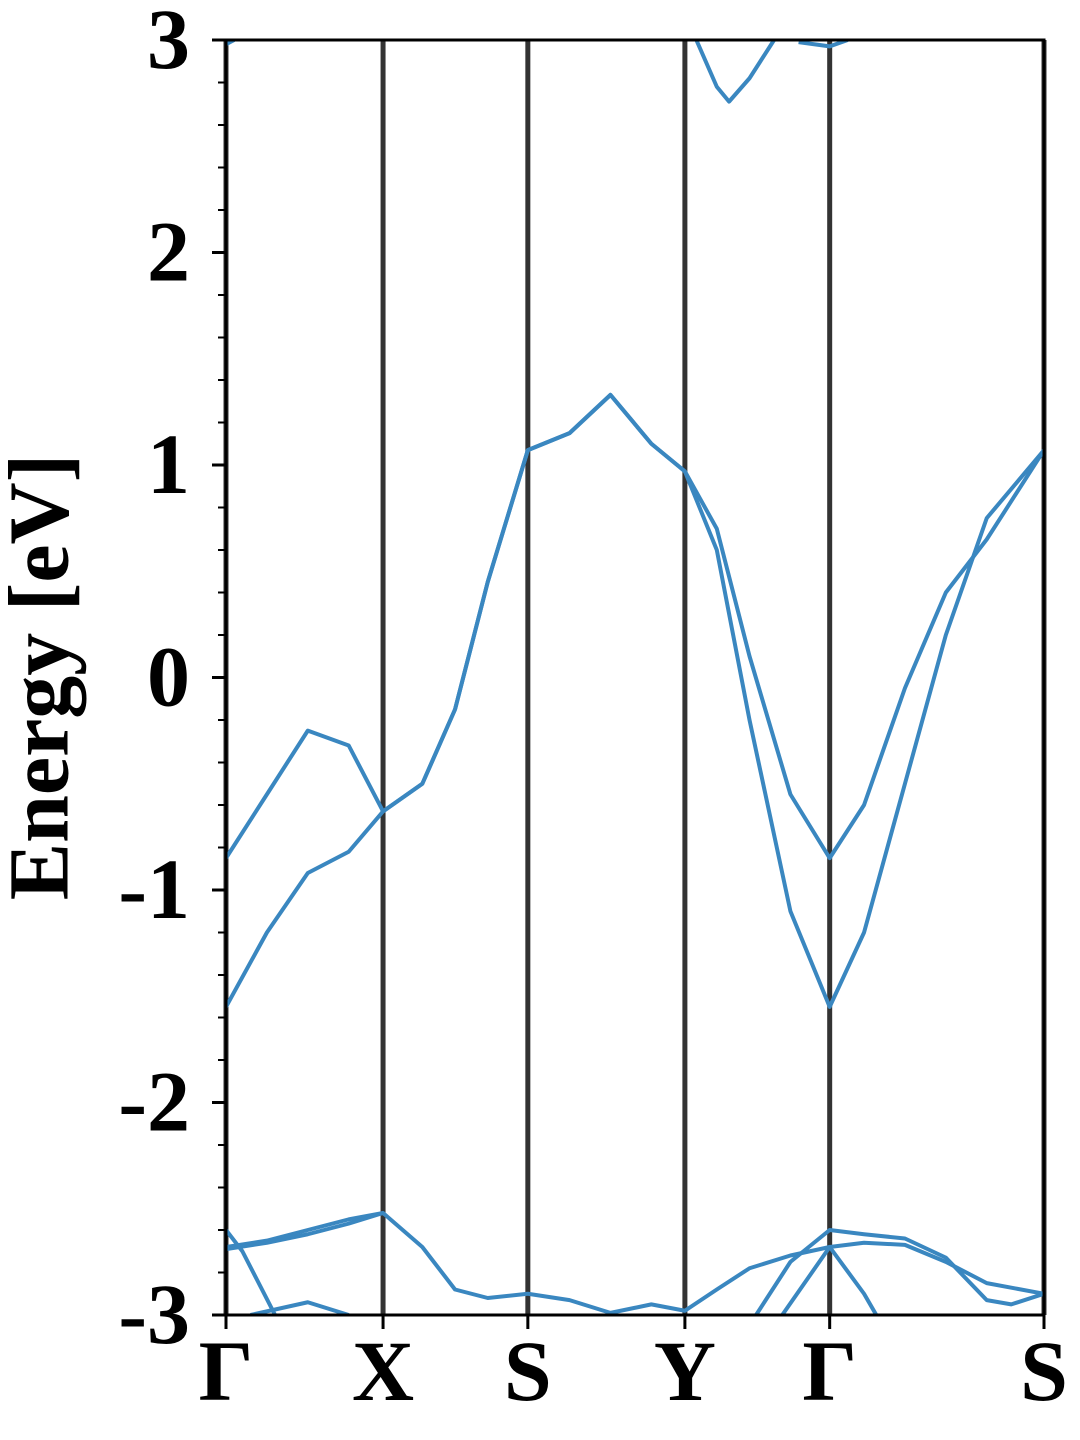  What do you see at coordinates (154, 1314) in the screenshot?
I see `y-tick-label: -3` at bounding box center [154, 1314].